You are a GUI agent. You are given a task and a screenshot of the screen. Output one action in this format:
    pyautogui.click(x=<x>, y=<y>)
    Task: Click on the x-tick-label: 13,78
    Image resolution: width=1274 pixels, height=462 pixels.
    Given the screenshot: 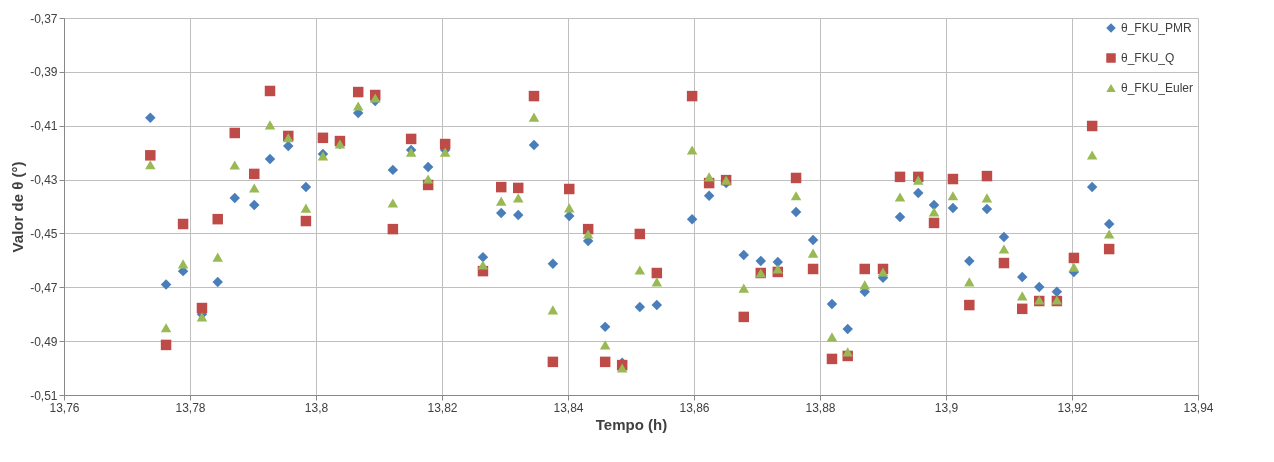 What is the action you would take?
    pyautogui.click(x=190, y=407)
    